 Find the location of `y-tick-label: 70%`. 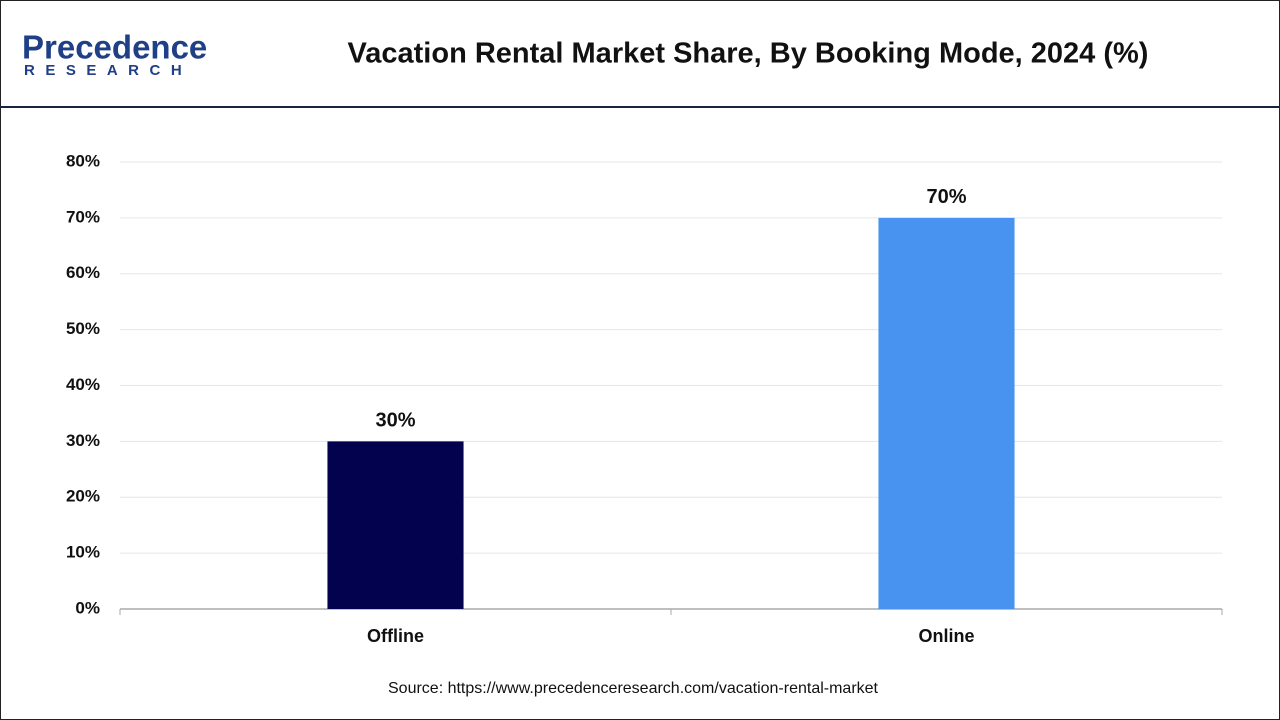

y-tick-label: 70% is located at coordinates (83, 216).